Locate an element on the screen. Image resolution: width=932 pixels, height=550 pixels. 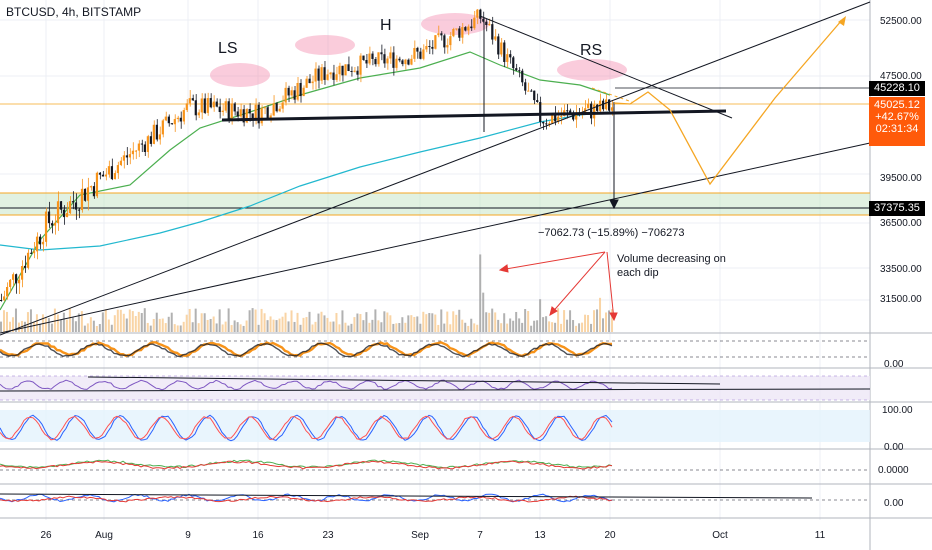
price-tick: 39500.00 is located at coordinates (901, 178).